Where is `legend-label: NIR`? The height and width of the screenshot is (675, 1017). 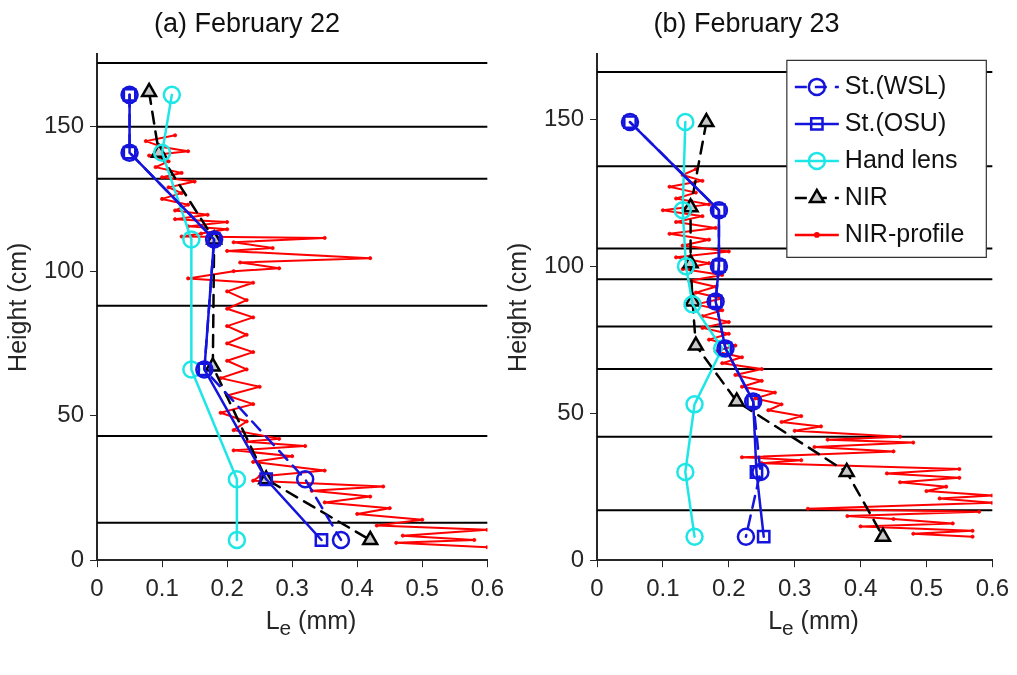
legend-label: NIR is located at coordinates (866, 195).